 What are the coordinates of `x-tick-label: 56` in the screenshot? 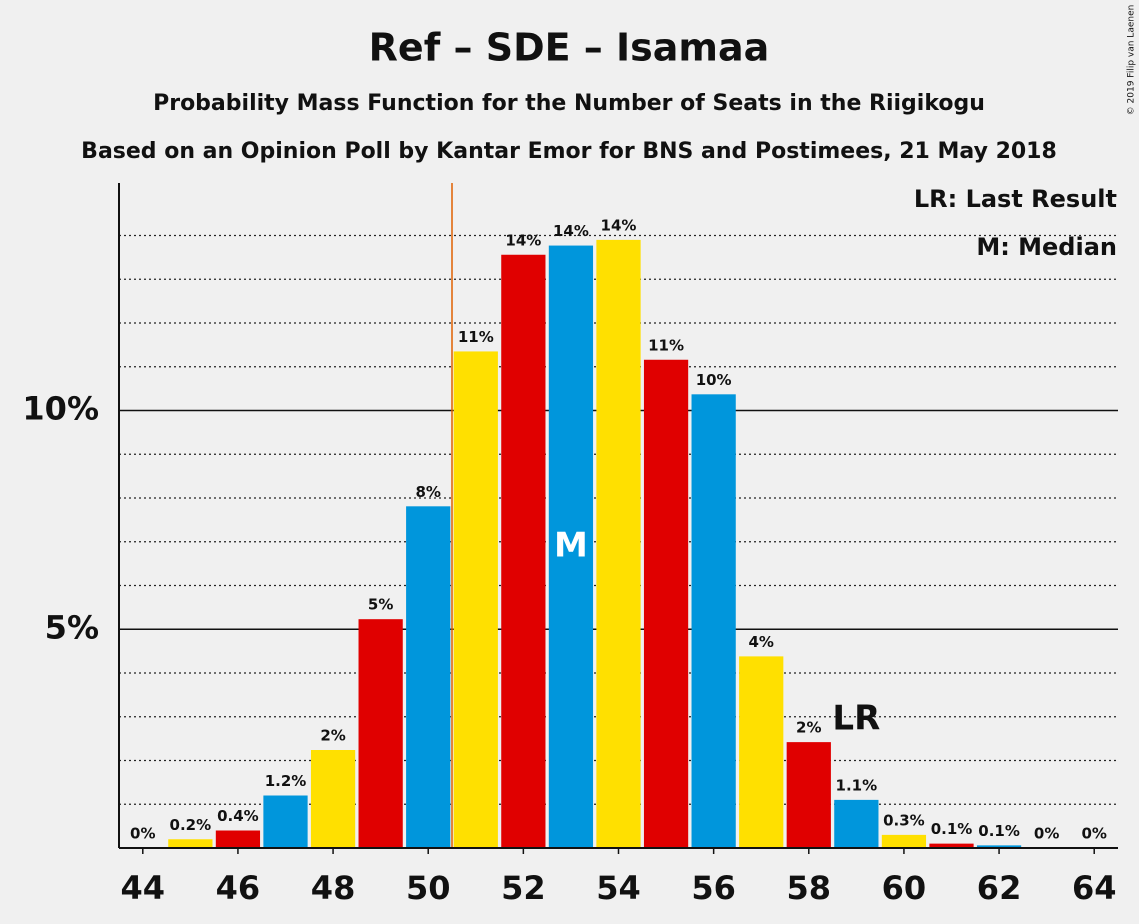 It's located at (713, 888).